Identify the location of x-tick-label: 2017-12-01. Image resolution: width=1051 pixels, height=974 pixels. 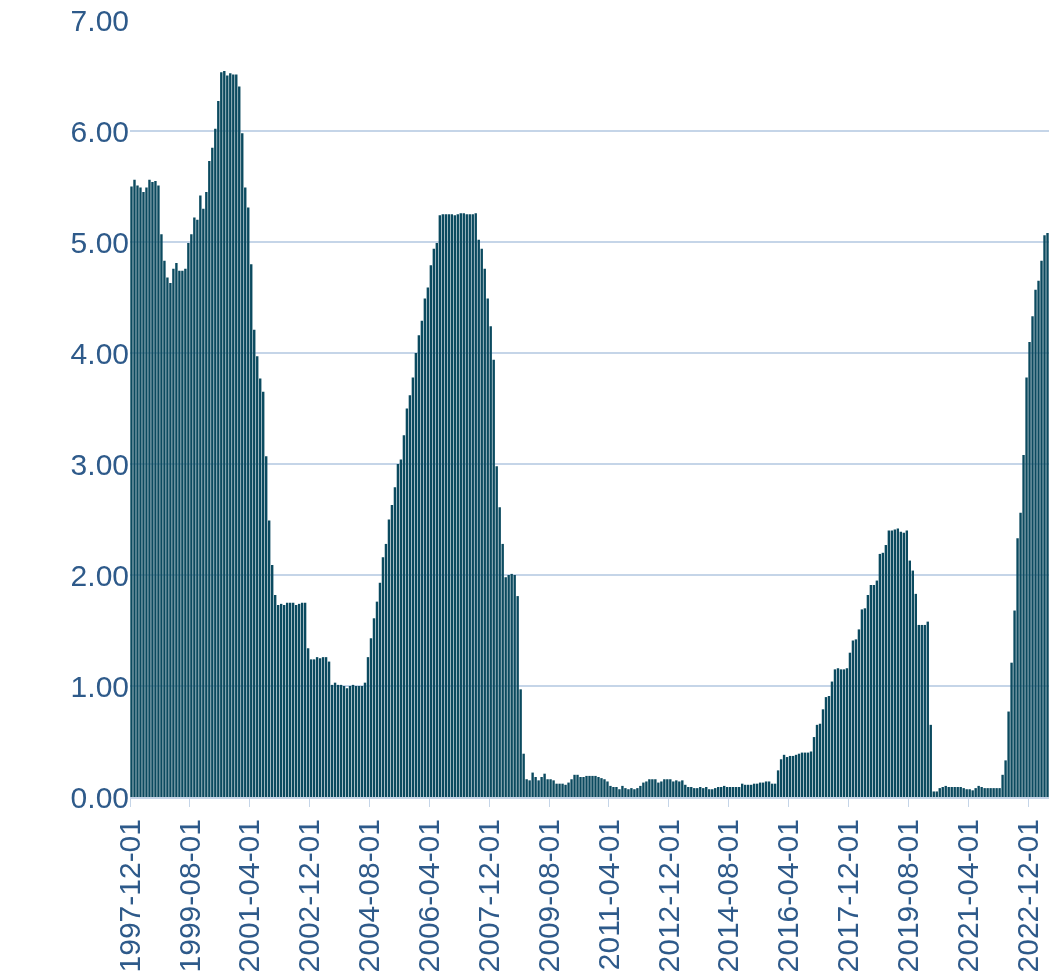
(848, 896).